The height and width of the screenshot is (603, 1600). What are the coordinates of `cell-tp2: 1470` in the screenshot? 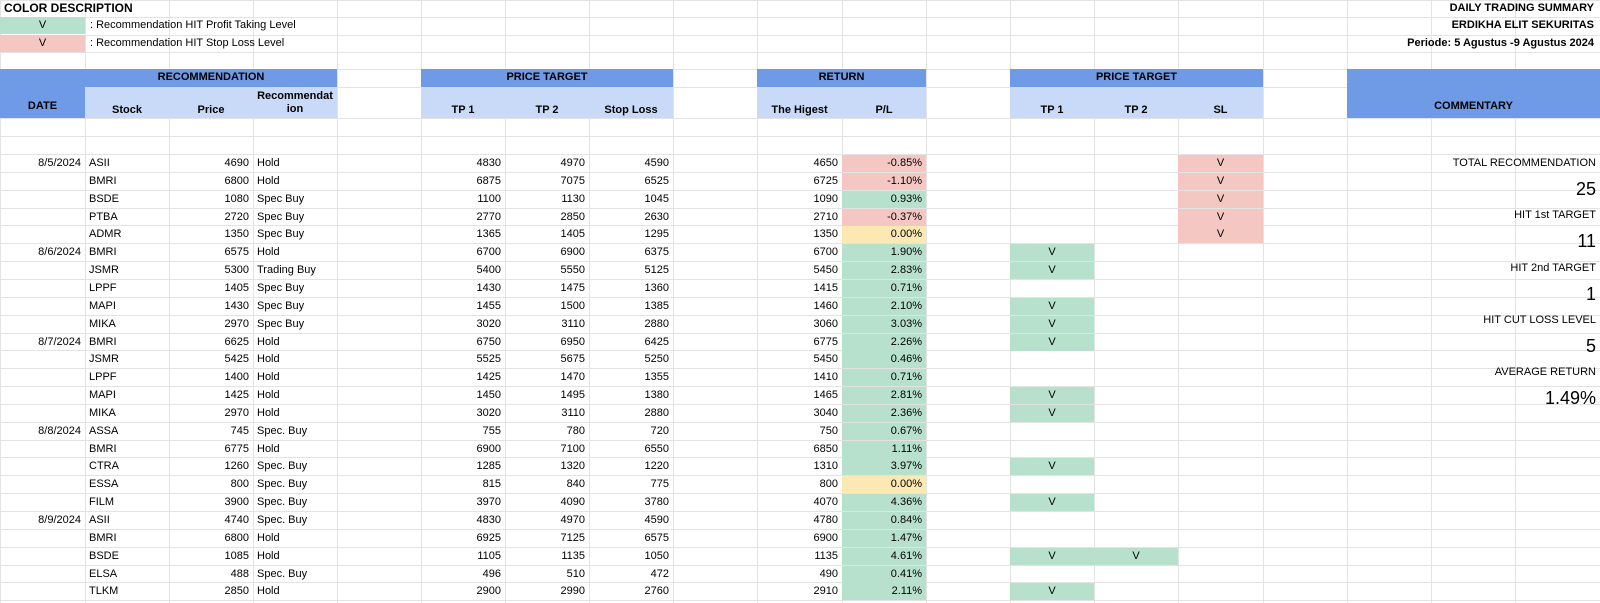 It's located at (572, 377).